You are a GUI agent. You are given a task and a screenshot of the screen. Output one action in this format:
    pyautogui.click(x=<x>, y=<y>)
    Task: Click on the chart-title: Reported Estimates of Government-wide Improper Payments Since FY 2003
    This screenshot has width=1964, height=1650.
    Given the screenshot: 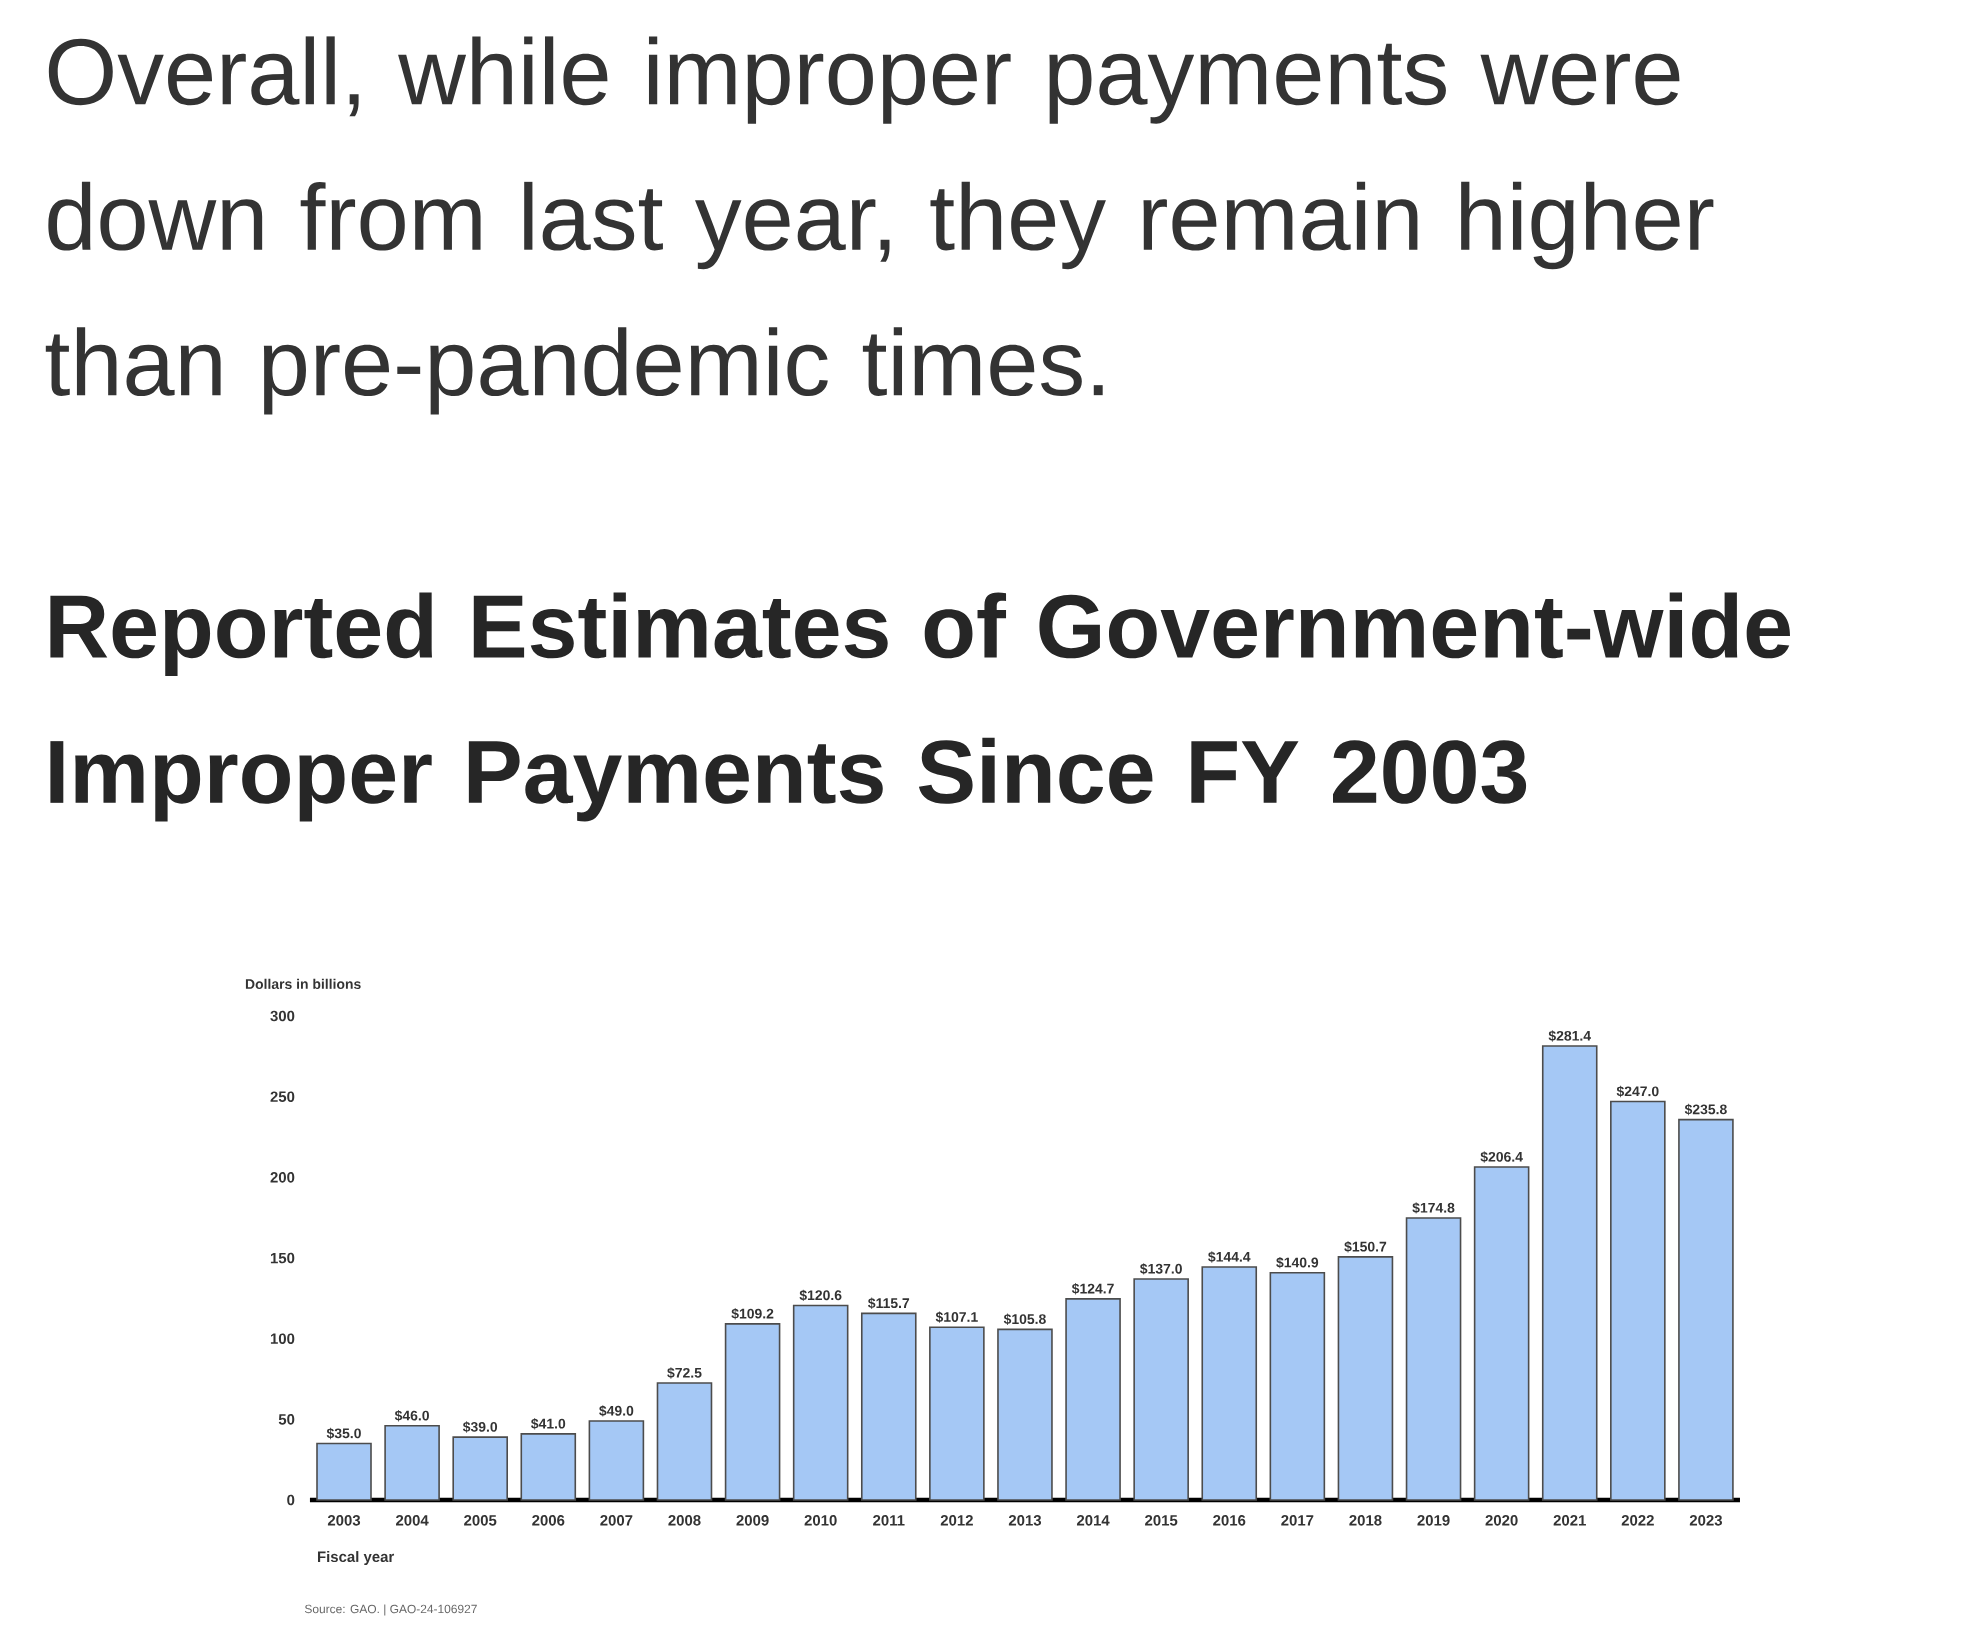 What is the action you would take?
    pyautogui.click(x=920, y=707)
    